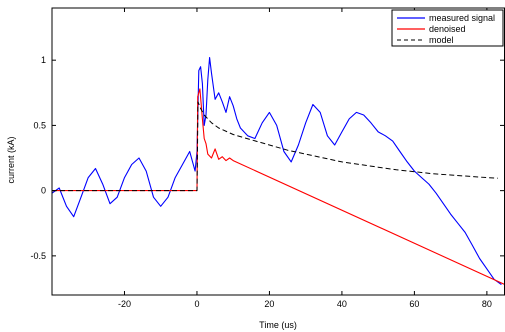 Image resolution: width=505 pixels, height=332 pixels. Describe the element at coordinates (269, 304) in the screenshot. I see `x-tick-label: 20` at that location.